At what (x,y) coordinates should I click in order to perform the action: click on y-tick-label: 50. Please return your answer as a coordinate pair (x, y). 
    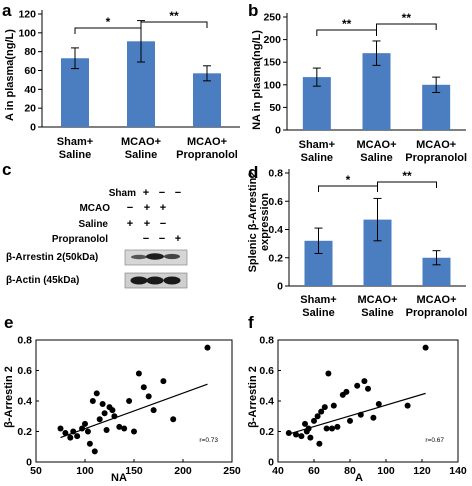
    Looking at the image, I should click on (275, 108).